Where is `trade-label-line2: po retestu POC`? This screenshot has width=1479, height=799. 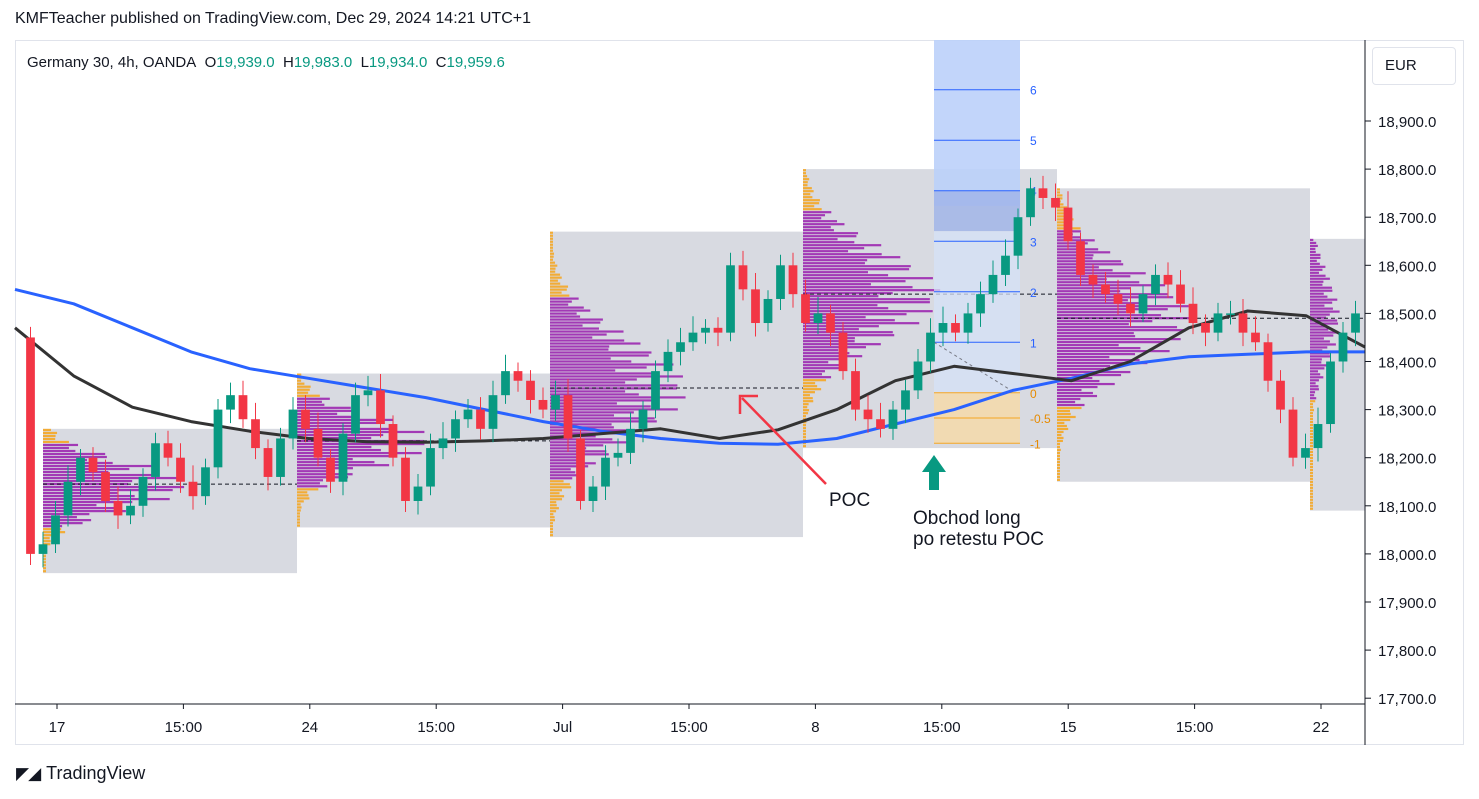 trade-label-line2: po retestu POC is located at coordinates (978, 539).